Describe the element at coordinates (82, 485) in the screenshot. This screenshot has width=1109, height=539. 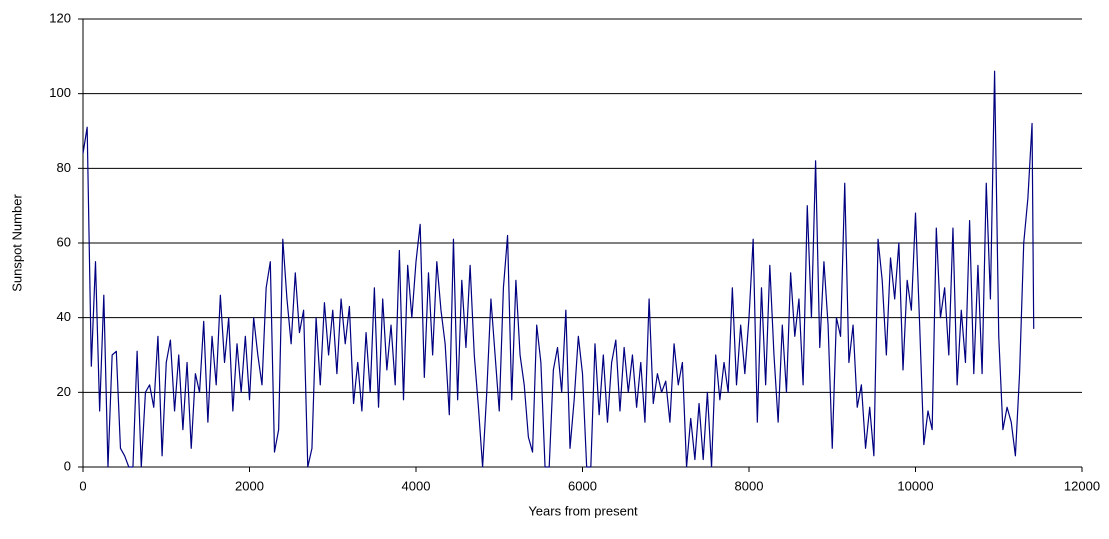
I see `x-tick-label: 0` at that location.